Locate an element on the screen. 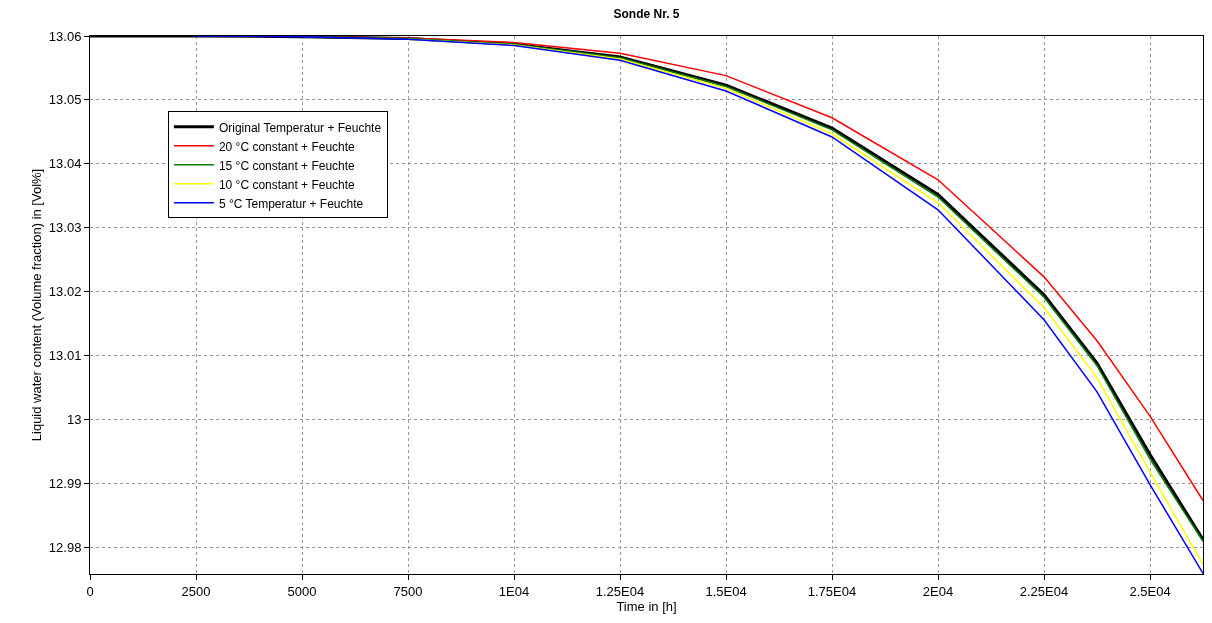 Image resolution: width=1212 pixels, height=623 pixels. y-tick-label: 13 is located at coordinates (74, 419).